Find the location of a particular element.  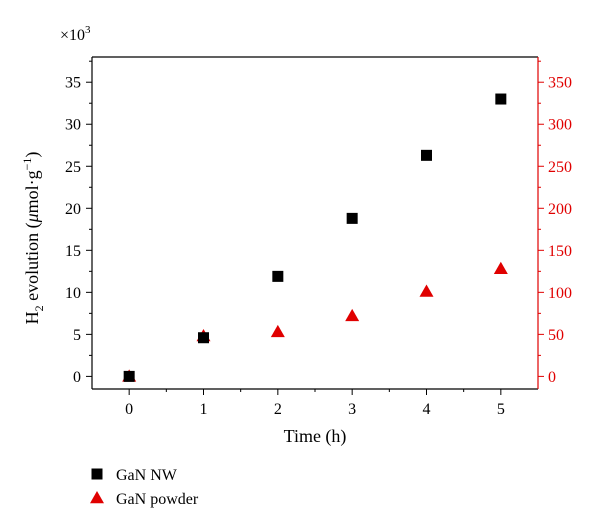

legend-label: GaN NW is located at coordinates (147, 475).